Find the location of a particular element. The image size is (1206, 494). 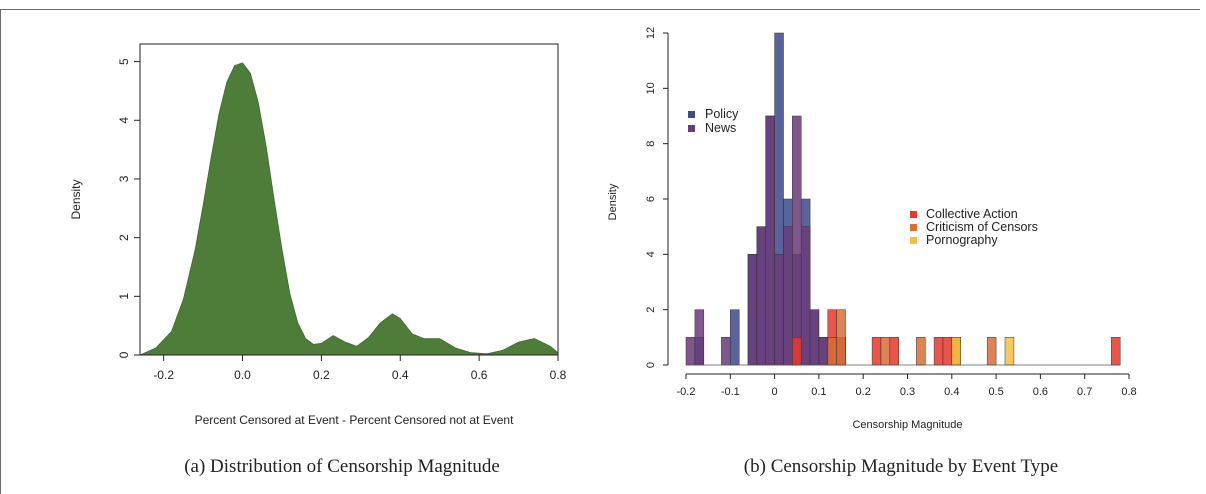

y-tick-label: 6 is located at coordinates (651, 199).